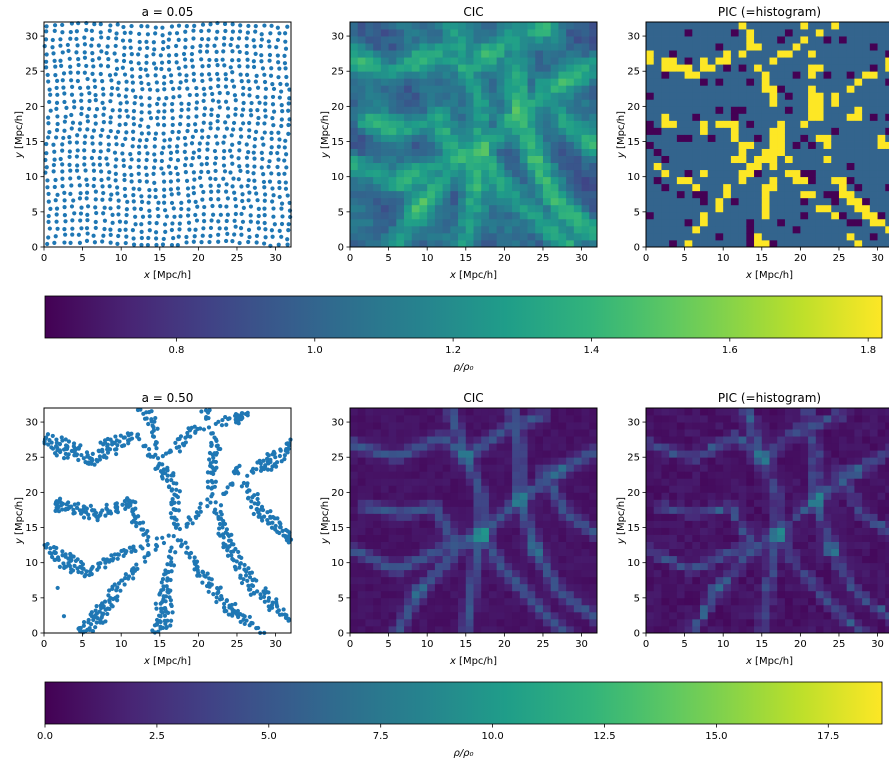 Image resolution: width=889 pixels, height=765 pixels. Describe the element at coordinates (198, 644) in the screenshot. I see `x-tick-label: 20` at that location.